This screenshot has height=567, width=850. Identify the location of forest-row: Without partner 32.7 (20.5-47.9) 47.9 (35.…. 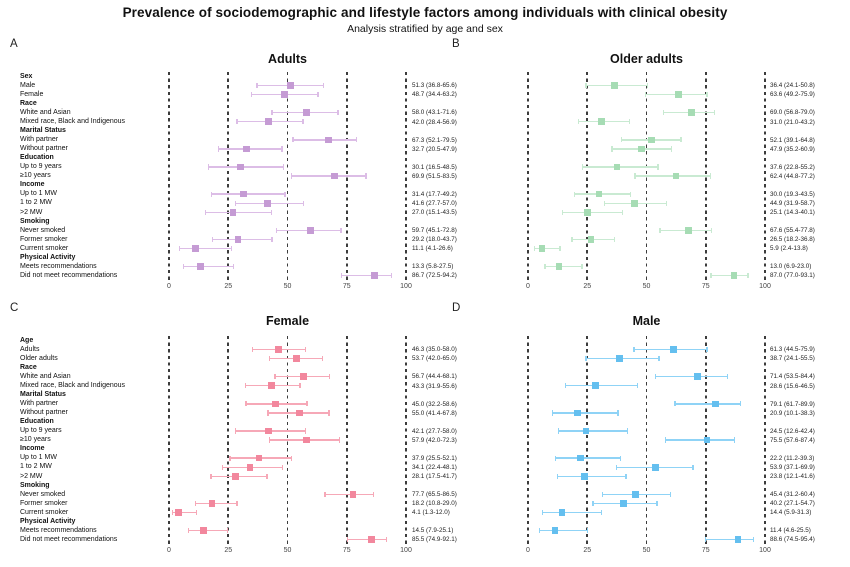
(425, 148).